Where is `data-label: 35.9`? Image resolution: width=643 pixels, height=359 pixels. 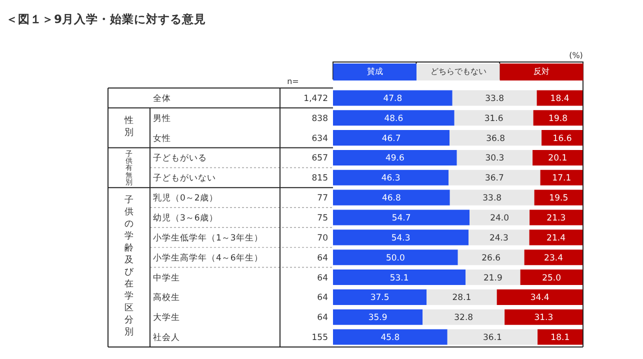 data-label: 35.9 is located at coordinates (378, 318).